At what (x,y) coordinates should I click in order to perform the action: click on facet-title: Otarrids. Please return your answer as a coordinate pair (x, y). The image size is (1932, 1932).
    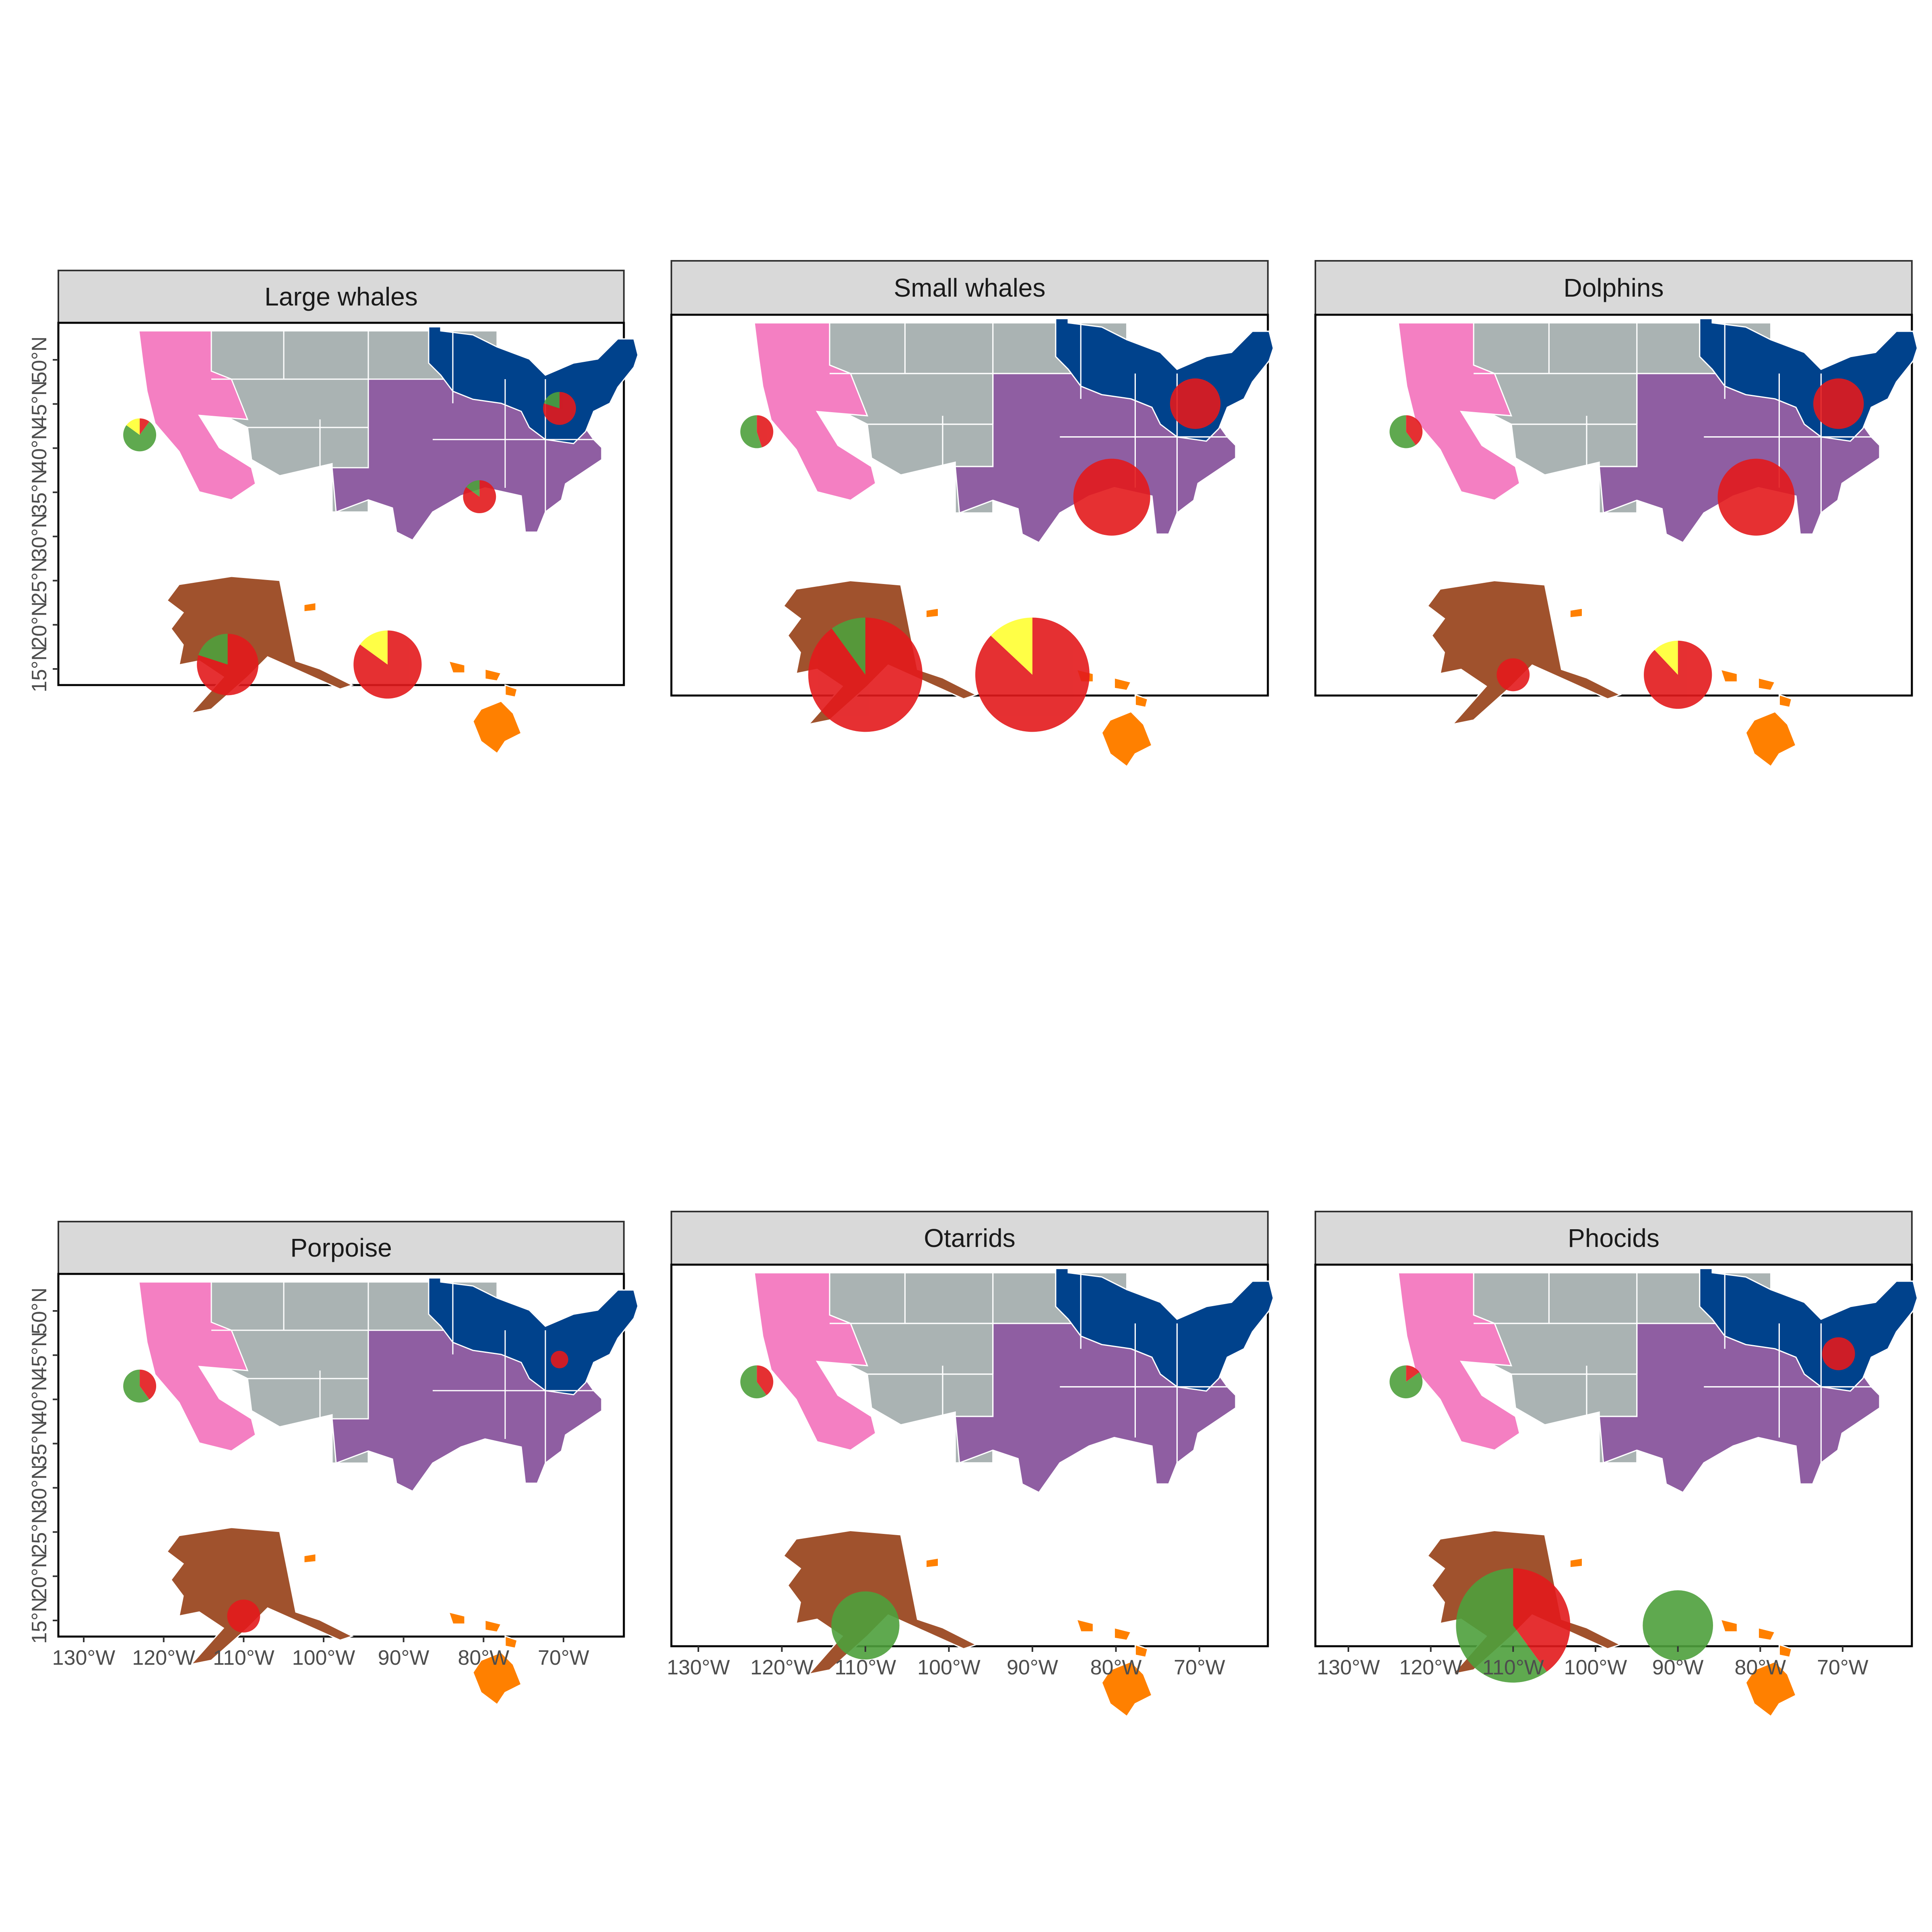
    Looking at the image, I should click on (970, 1238).